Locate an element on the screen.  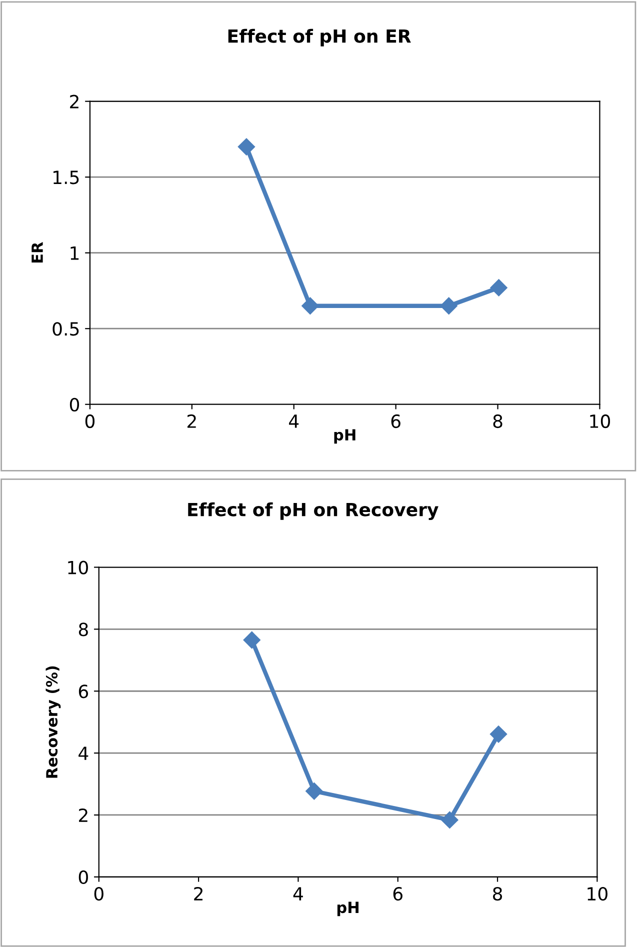
x-tick-label: 0 is located at coordinates (99, 893).